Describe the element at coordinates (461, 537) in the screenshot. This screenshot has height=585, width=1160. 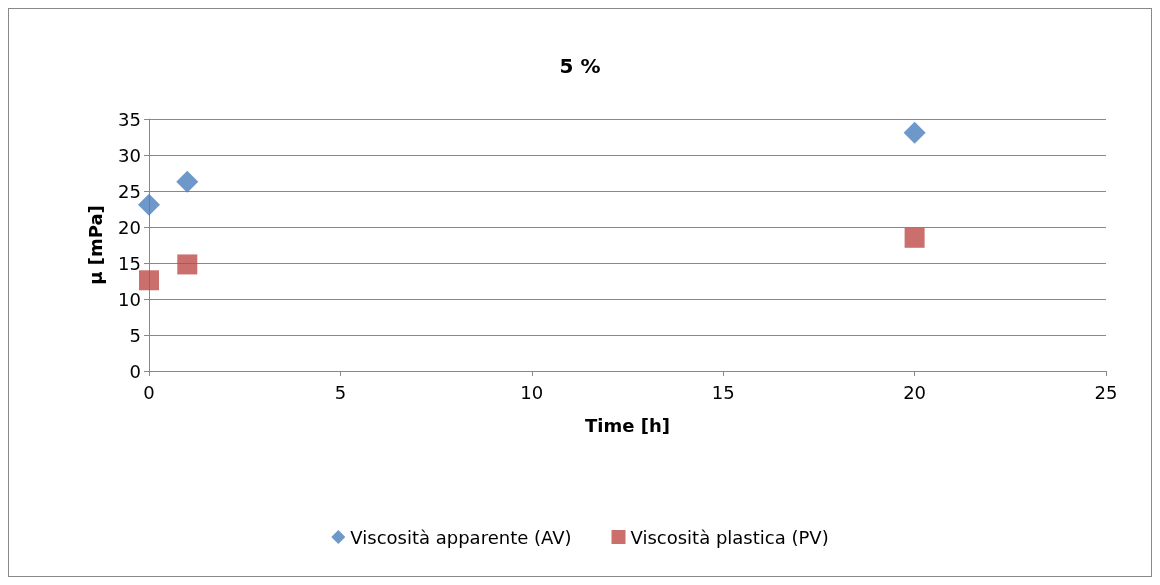
I see `legend-label: Viscosità apparente (AV)` at that location.